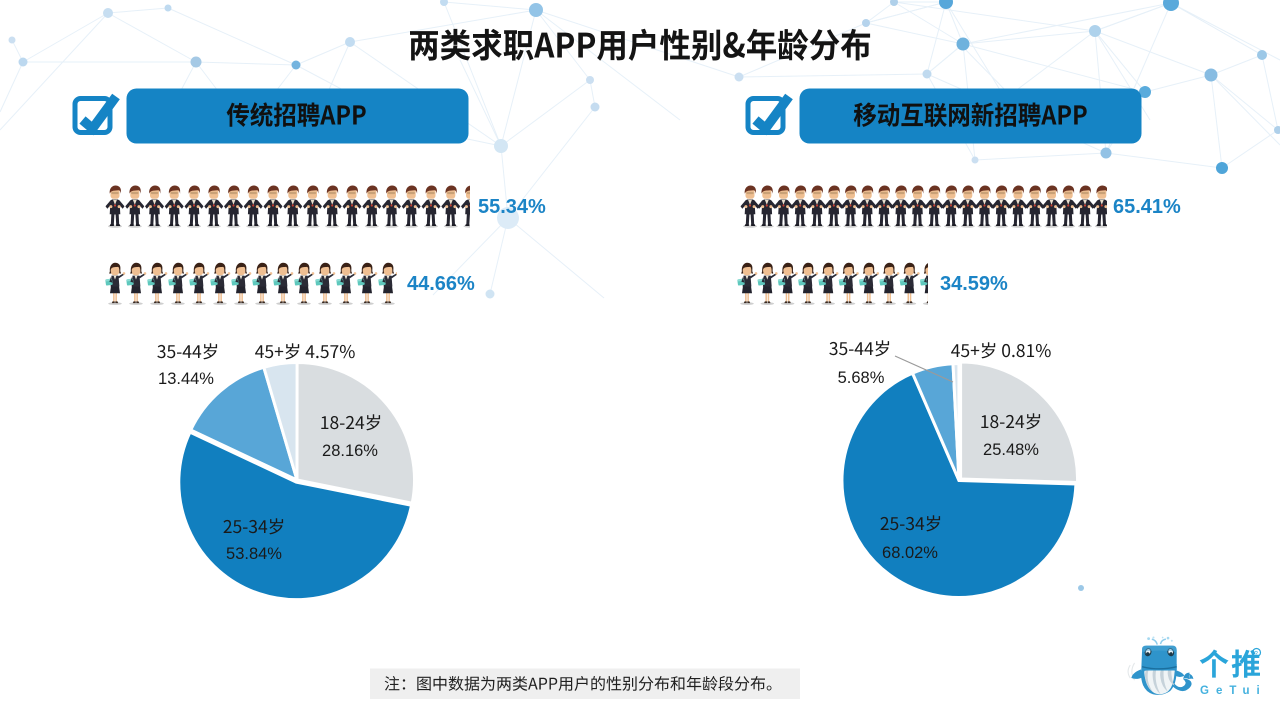 This screenshot has height=720, width=1280. What do you see at coordinates (254, 554) in the screenshot?
I see `svg-text: 53.84%` at bounding box center [254, 554].